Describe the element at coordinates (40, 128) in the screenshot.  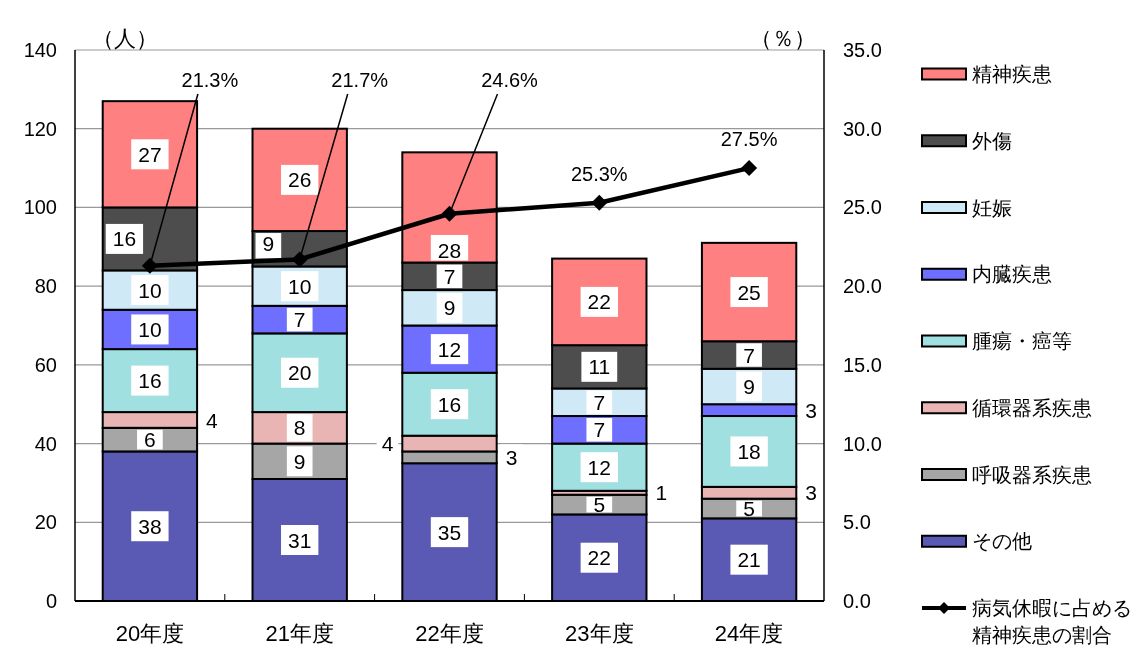
I see `y-tick-label: 120` at that location.